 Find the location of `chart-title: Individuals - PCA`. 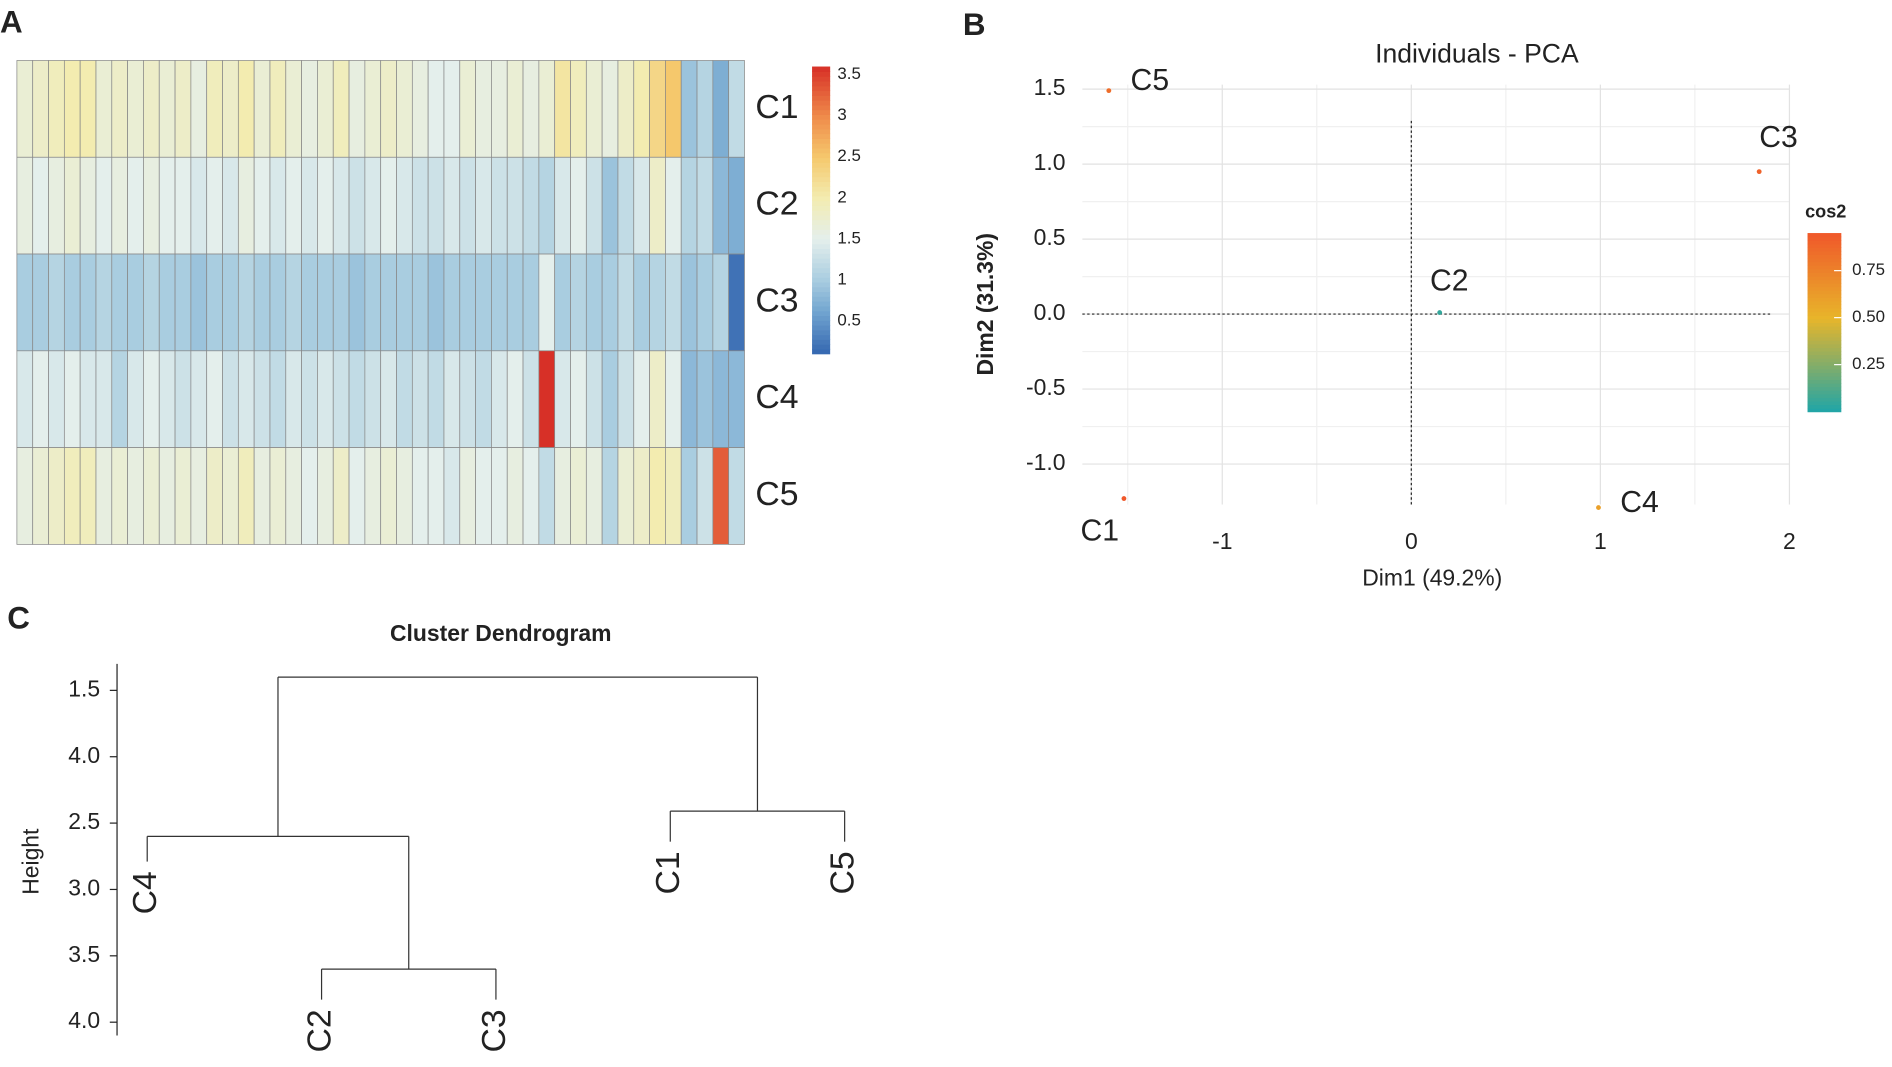

chart-title: Individuals - PCA is located at coordinates (1477, 54).